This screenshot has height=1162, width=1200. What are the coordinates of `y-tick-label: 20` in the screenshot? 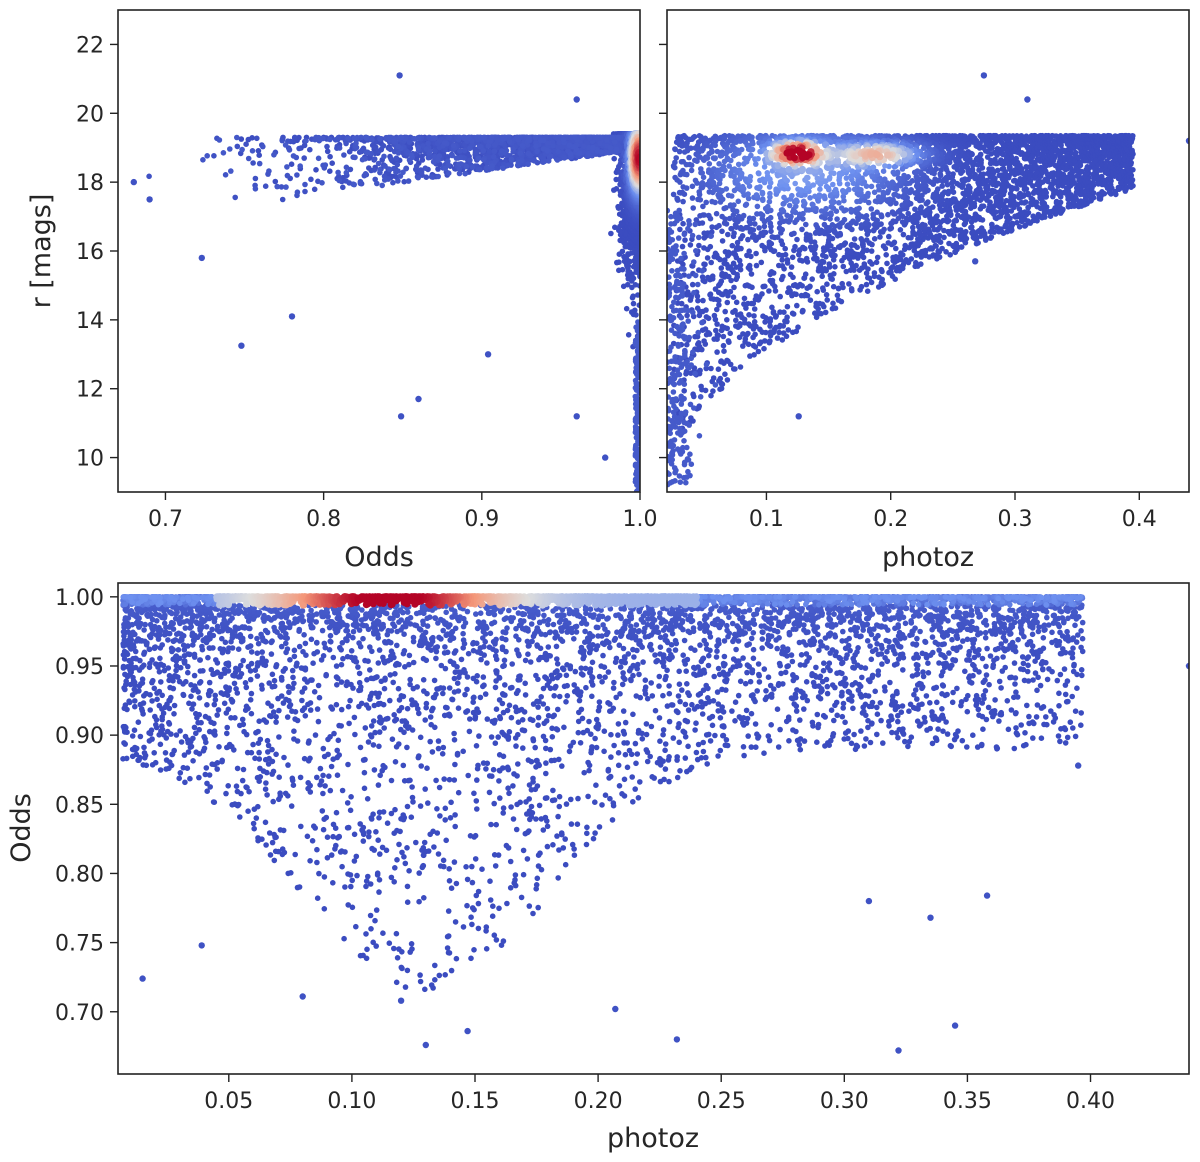 It's located at (90, 114).